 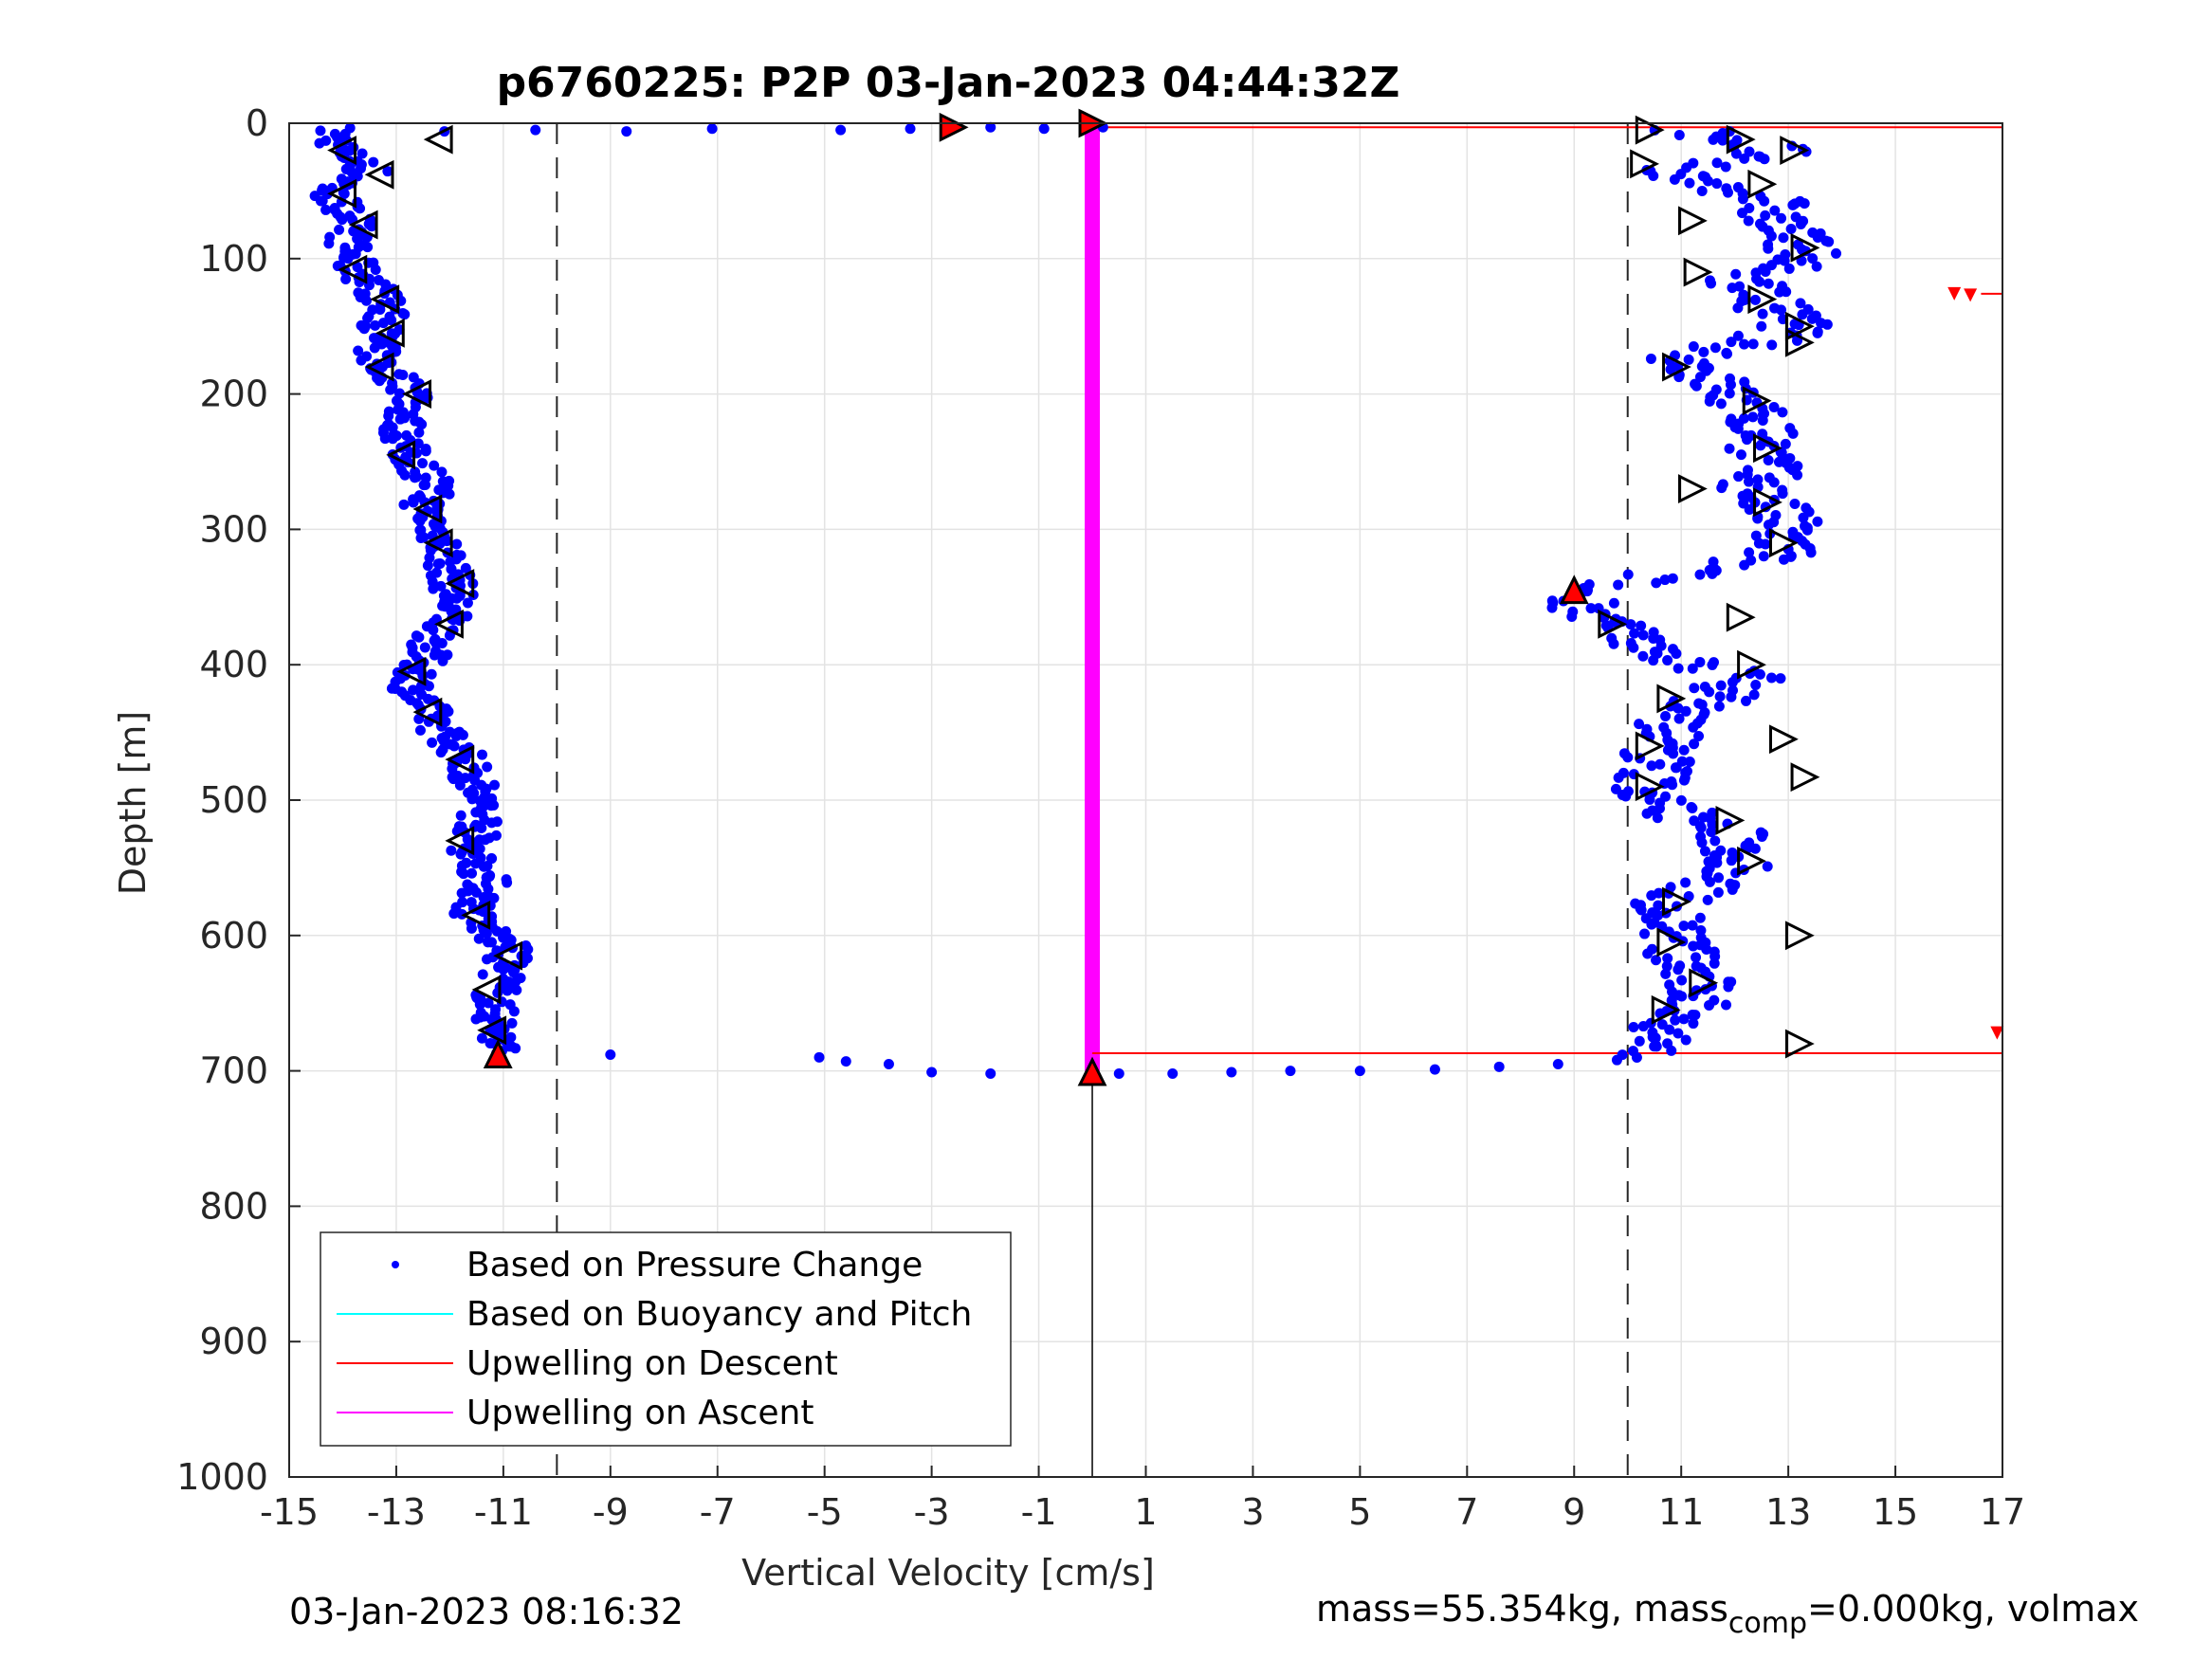 I want to click on x-tick-label: -9, so click(x=611, y=1512).